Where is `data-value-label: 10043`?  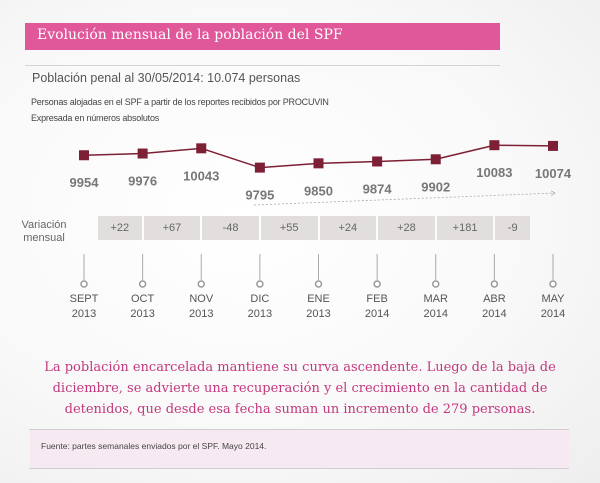
data-value-label: 10043 is located at coordinates (201, 175).